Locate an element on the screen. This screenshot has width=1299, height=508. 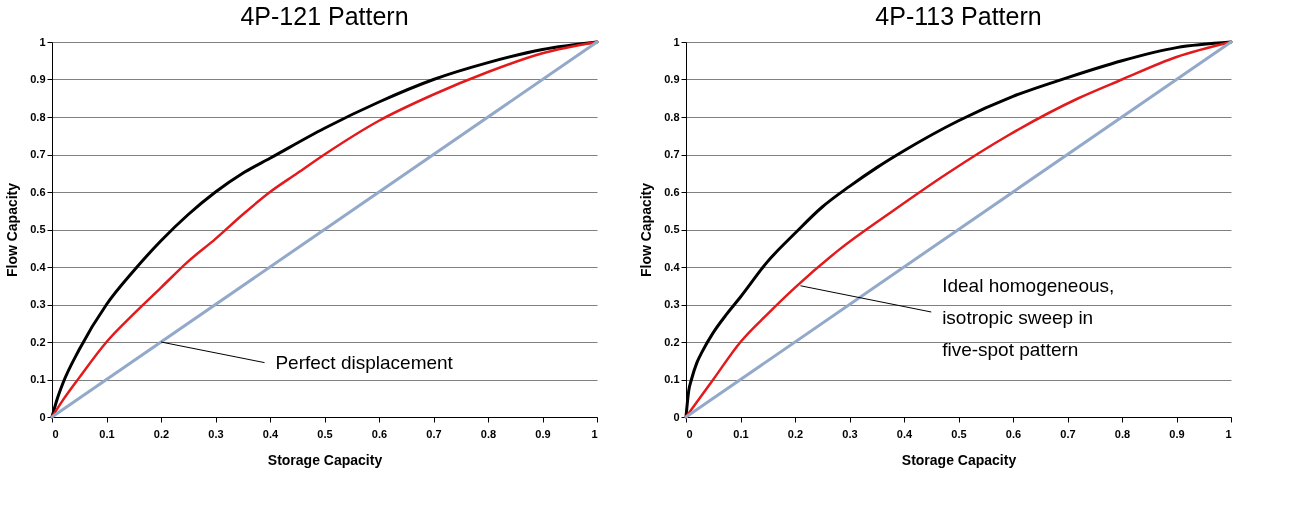
annotation: Perfect displacement is located at coordinates (364, 362).